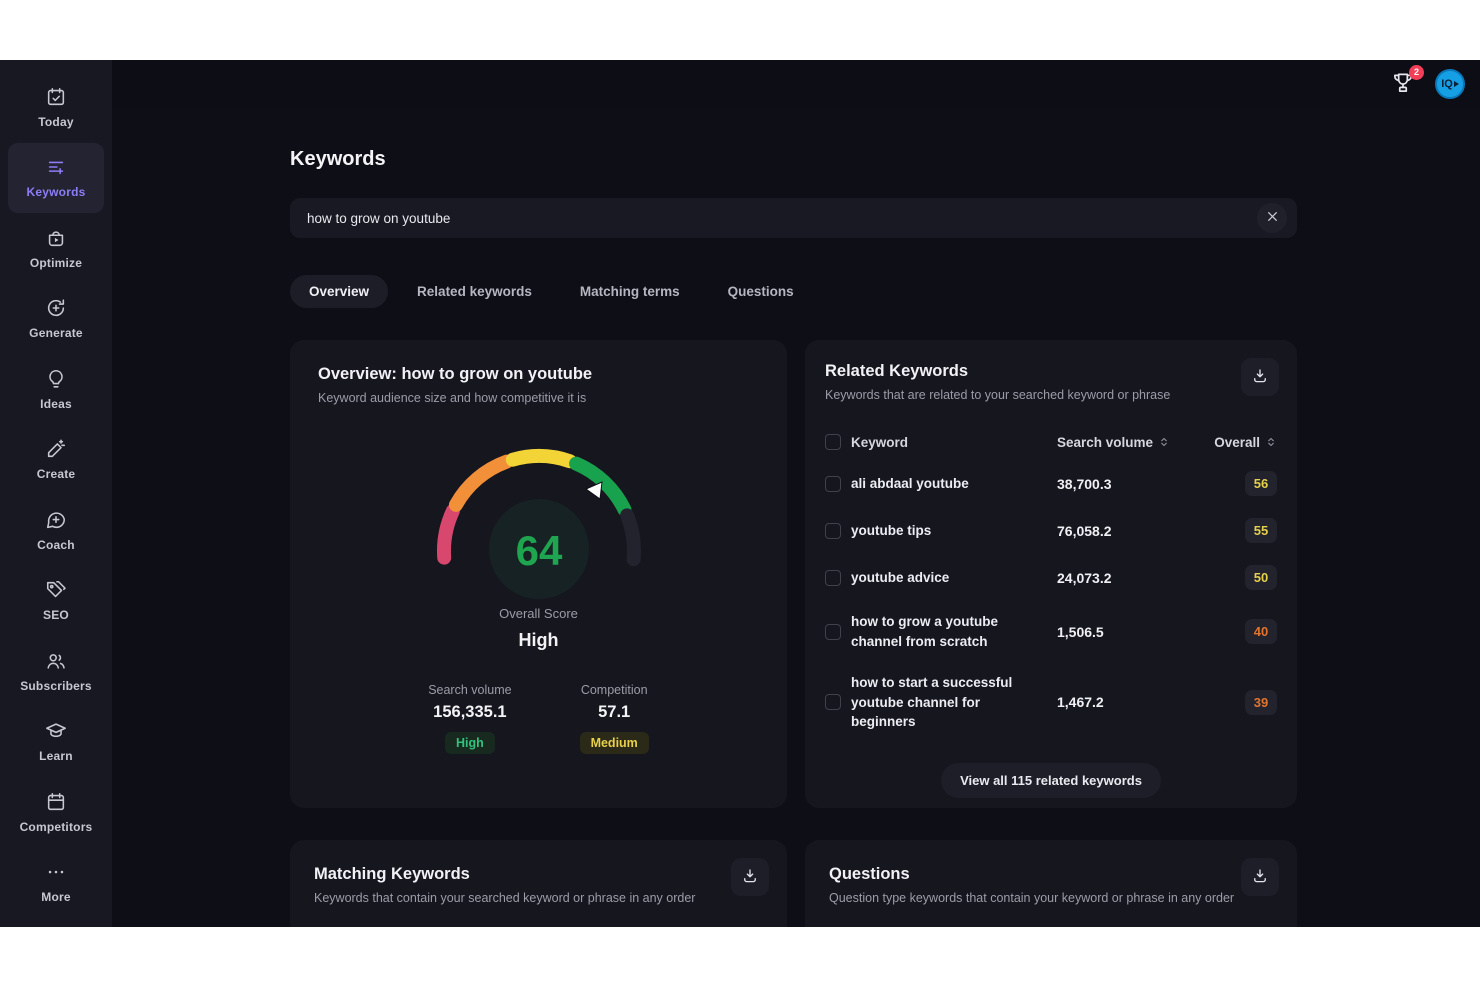  I want to click on related-card-title: Related Keywords, so click(897, 371).